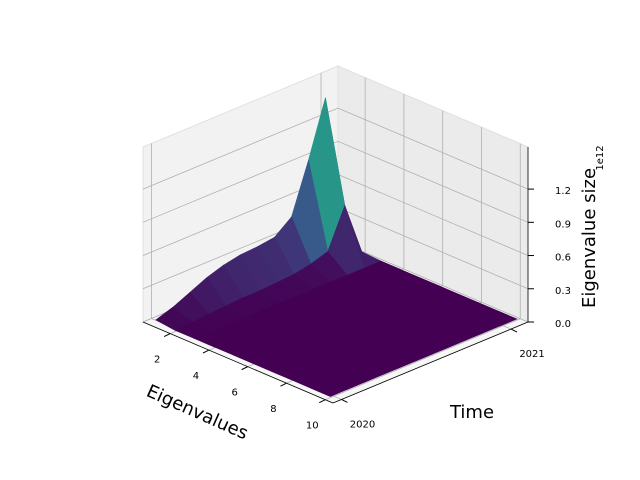  What do you see at coordinates (531, 354) in the screenshot?
I see `y-tick-label: 2021` at bounding box center [531, 354].